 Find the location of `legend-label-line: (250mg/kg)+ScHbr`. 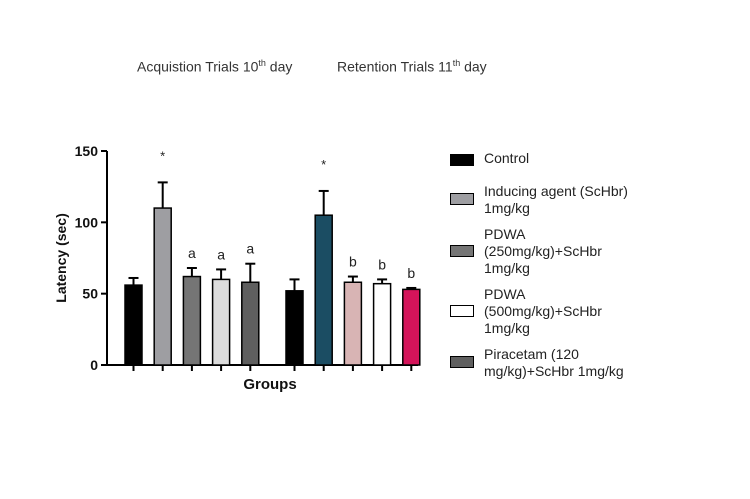

legend-label-line: (250mg/kg)+ScHbr is located at coordinates (543, 251).